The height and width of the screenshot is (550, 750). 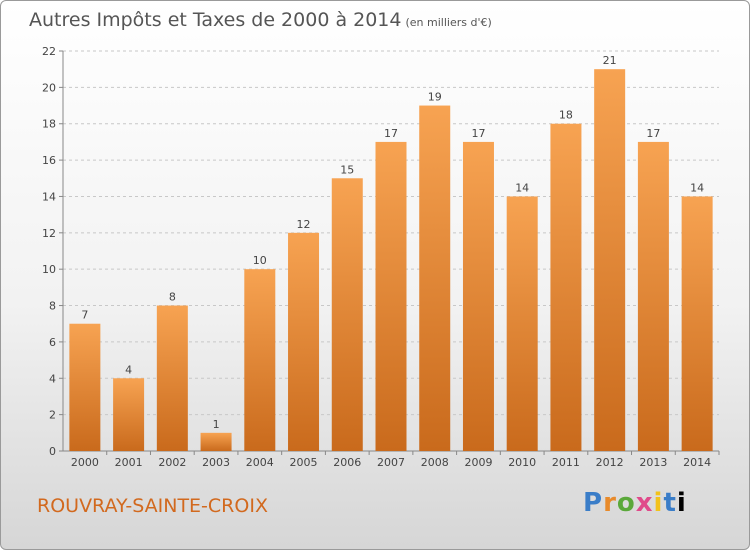 I want to click on chart-unit: (en milliers d'€), so click(x=448, y=22).